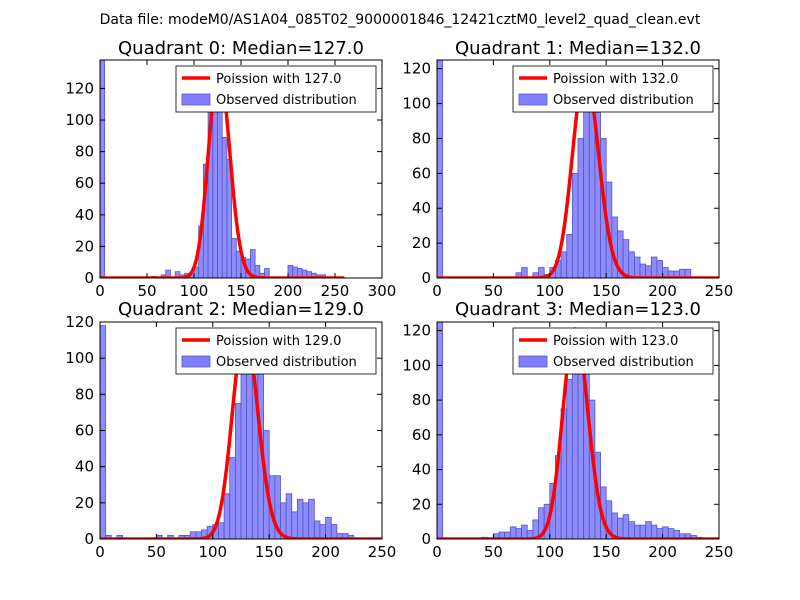 This screenshot has width=800, height=600. Describe the element at coordinates (278, 341) in the screenshot. I see `legend-line-label: Poission with 129.0` at that location.